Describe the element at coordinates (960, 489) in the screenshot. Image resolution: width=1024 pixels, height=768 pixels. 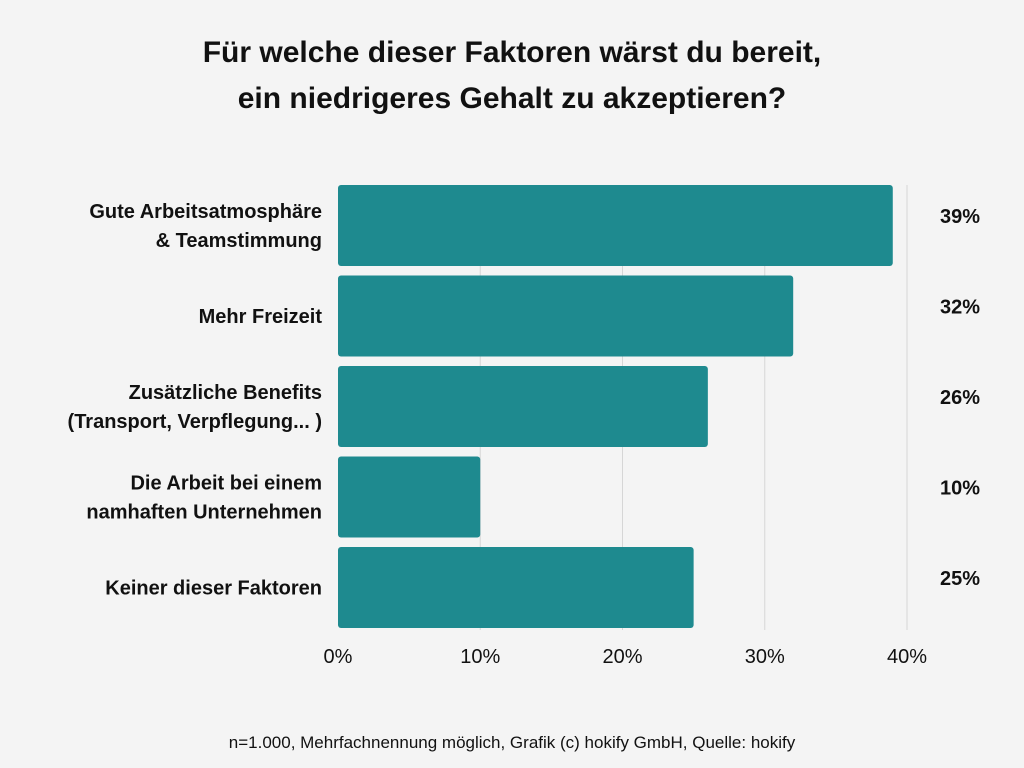
I see `value-label-3: 10%` at that location.